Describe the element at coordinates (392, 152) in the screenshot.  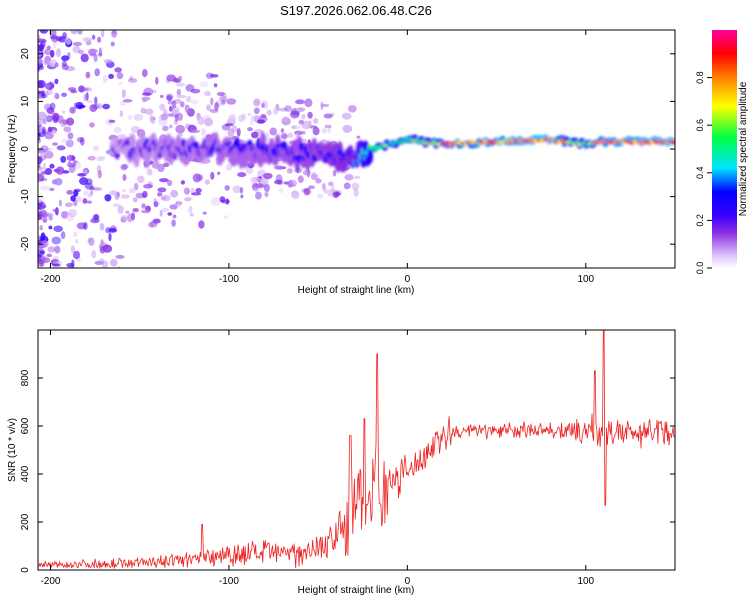
I see `spectrogram-ridge` at that location.